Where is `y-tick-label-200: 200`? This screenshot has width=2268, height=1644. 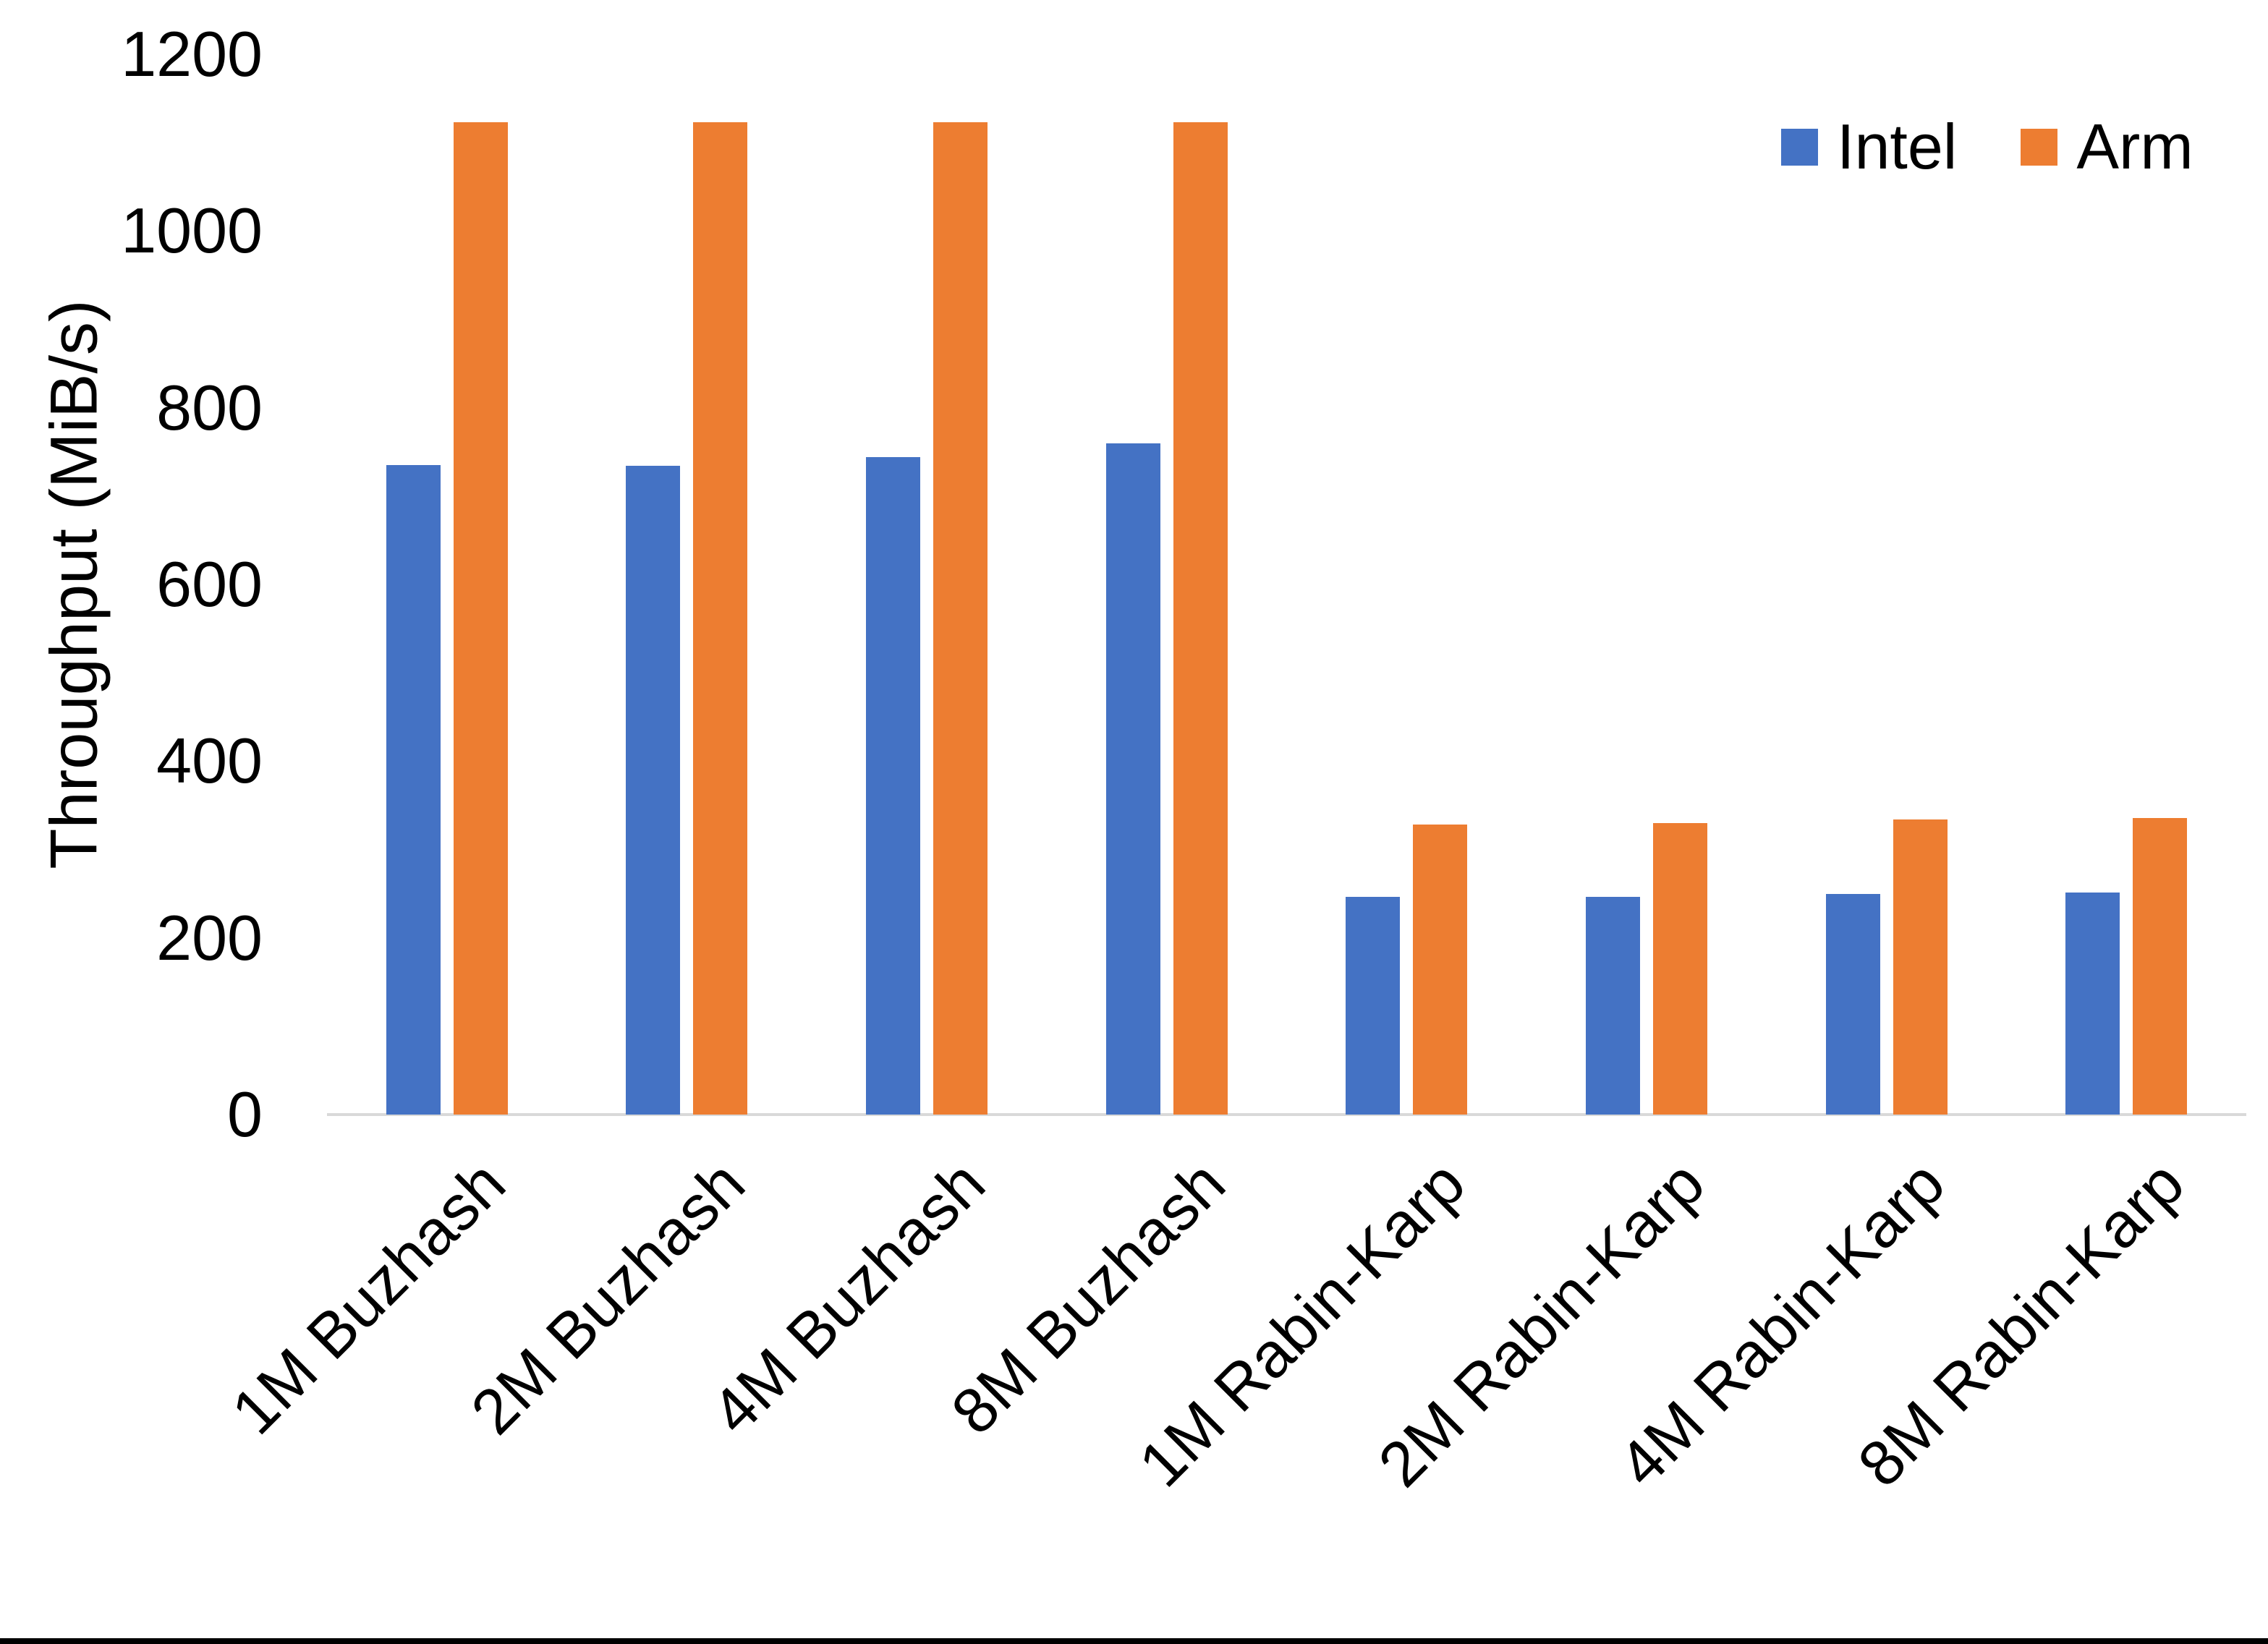
y-tick-label-200: 200 is located at coordinates (209, 937).